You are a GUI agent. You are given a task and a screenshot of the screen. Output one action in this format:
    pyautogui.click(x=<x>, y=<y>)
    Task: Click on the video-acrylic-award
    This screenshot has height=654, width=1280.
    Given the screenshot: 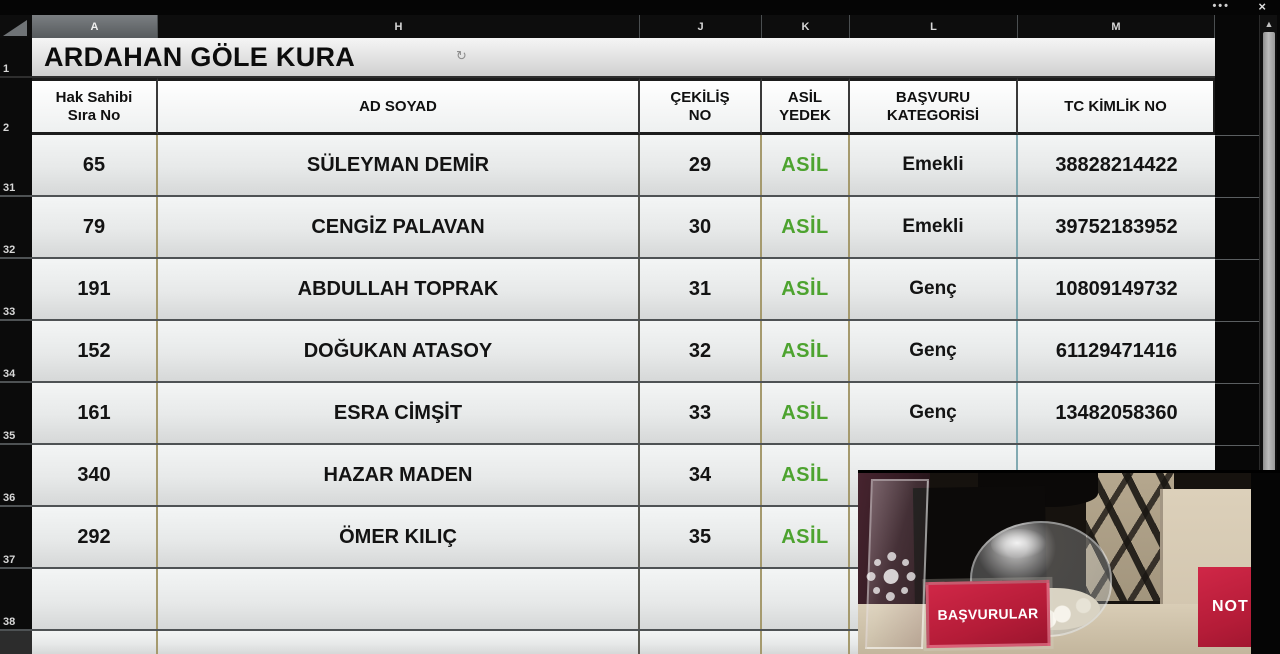 What is the action you would take?
    pyautogui.click(x=897, y=564)
    